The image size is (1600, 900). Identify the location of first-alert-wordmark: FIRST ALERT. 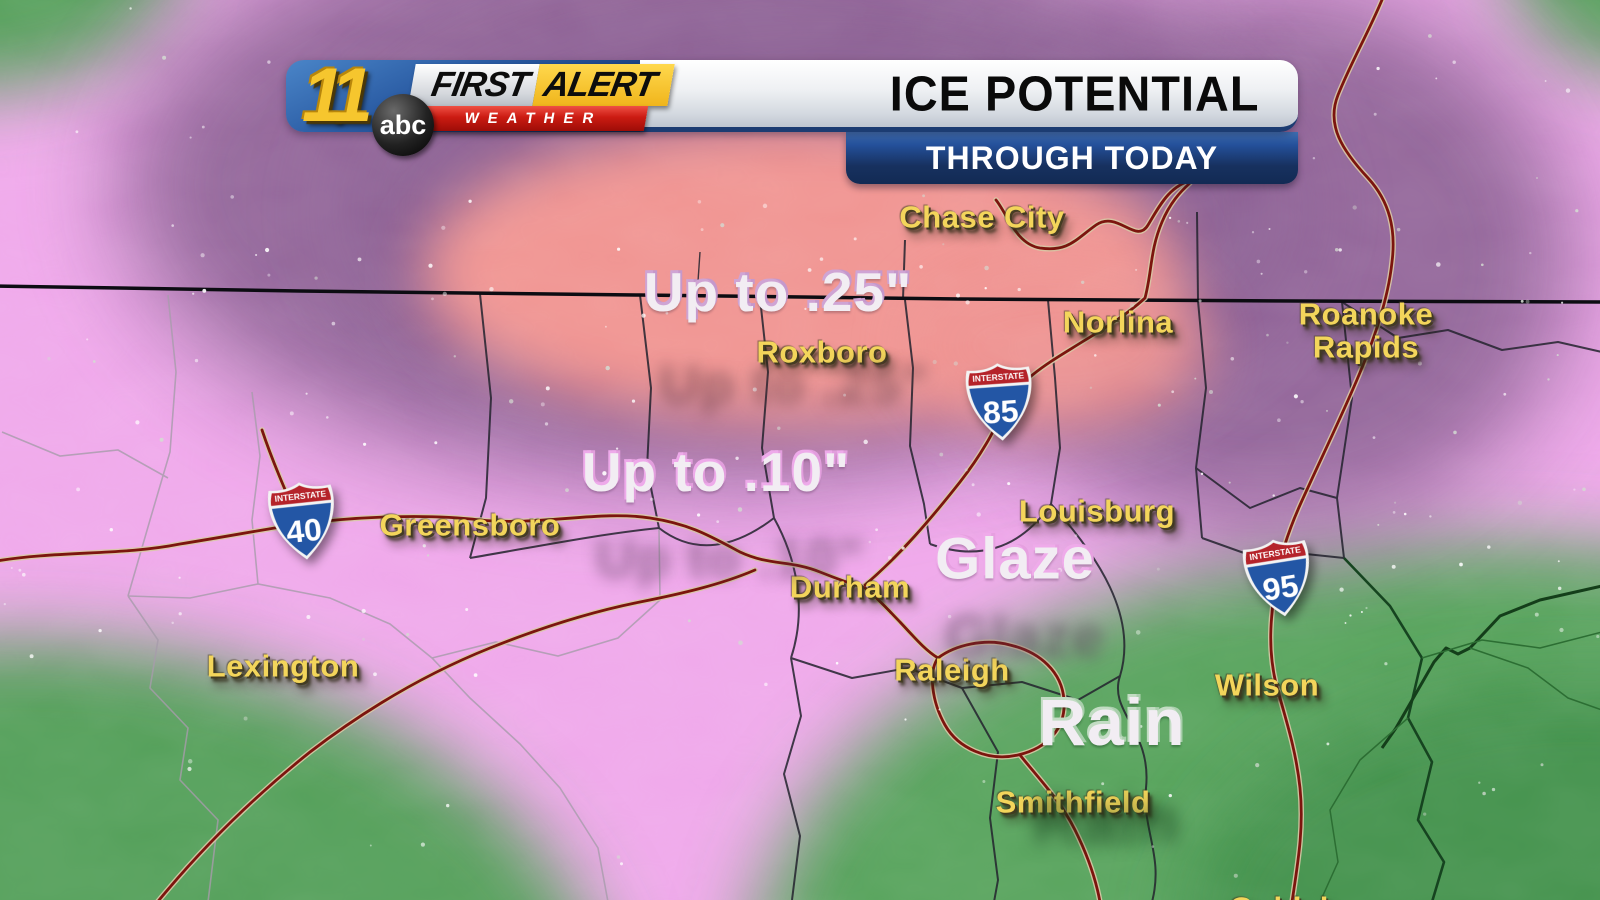
(541, 85).